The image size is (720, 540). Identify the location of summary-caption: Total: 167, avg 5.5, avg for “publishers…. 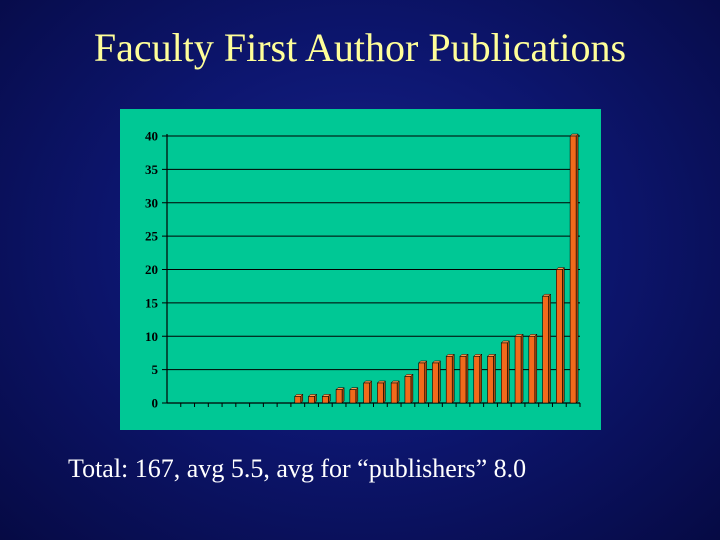
(297, 468).